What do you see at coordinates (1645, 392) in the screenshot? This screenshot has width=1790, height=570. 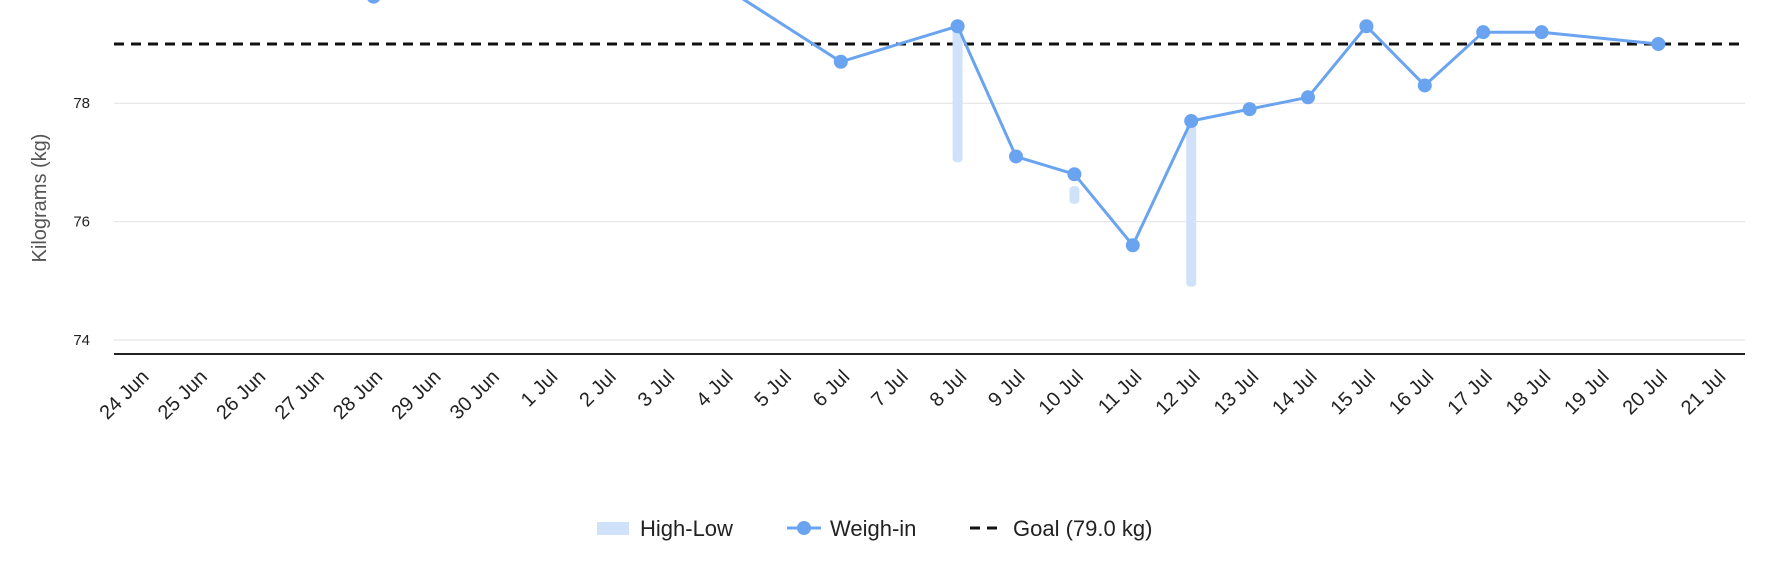 I see `x-tick-label: 20 Jul` at bounding box center [1645, 392].